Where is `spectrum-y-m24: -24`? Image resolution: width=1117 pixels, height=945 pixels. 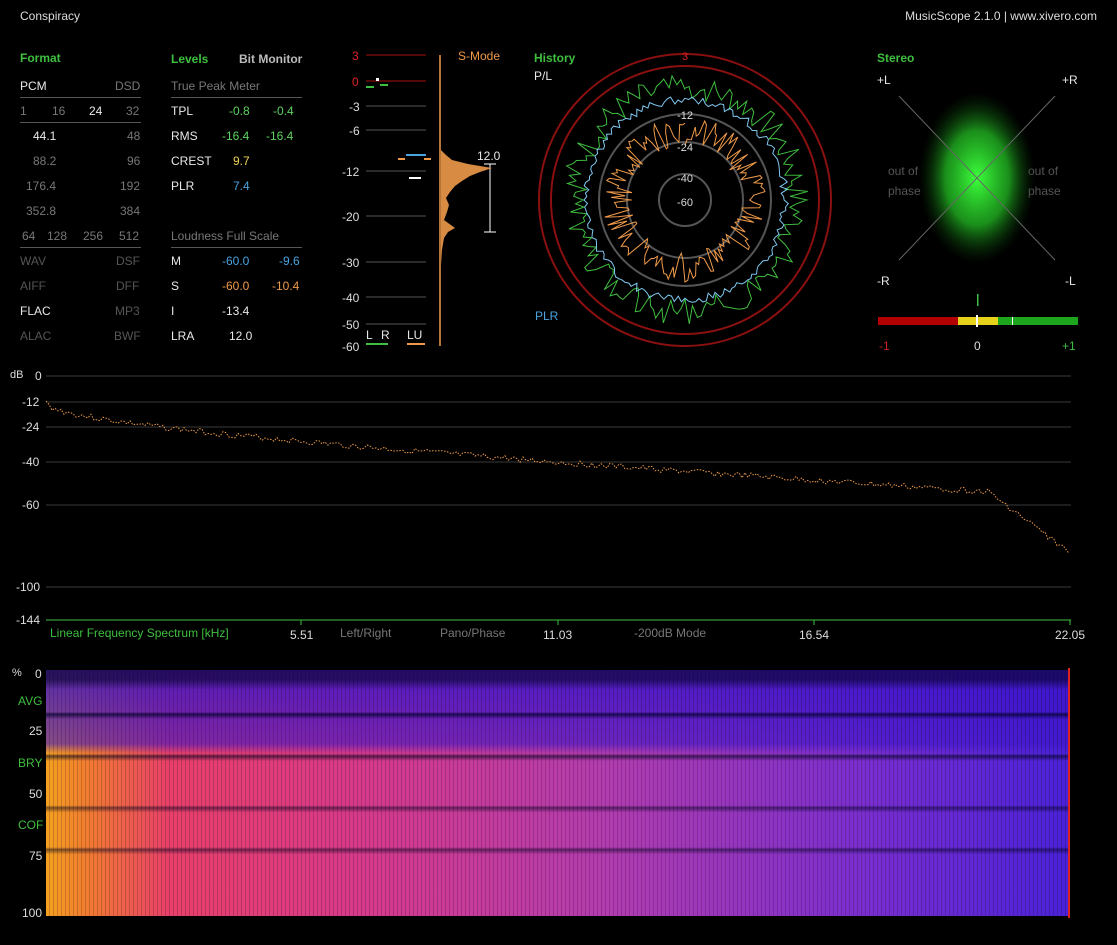 spectrum-y-m24: -24 is located at coordinates (31, 427).